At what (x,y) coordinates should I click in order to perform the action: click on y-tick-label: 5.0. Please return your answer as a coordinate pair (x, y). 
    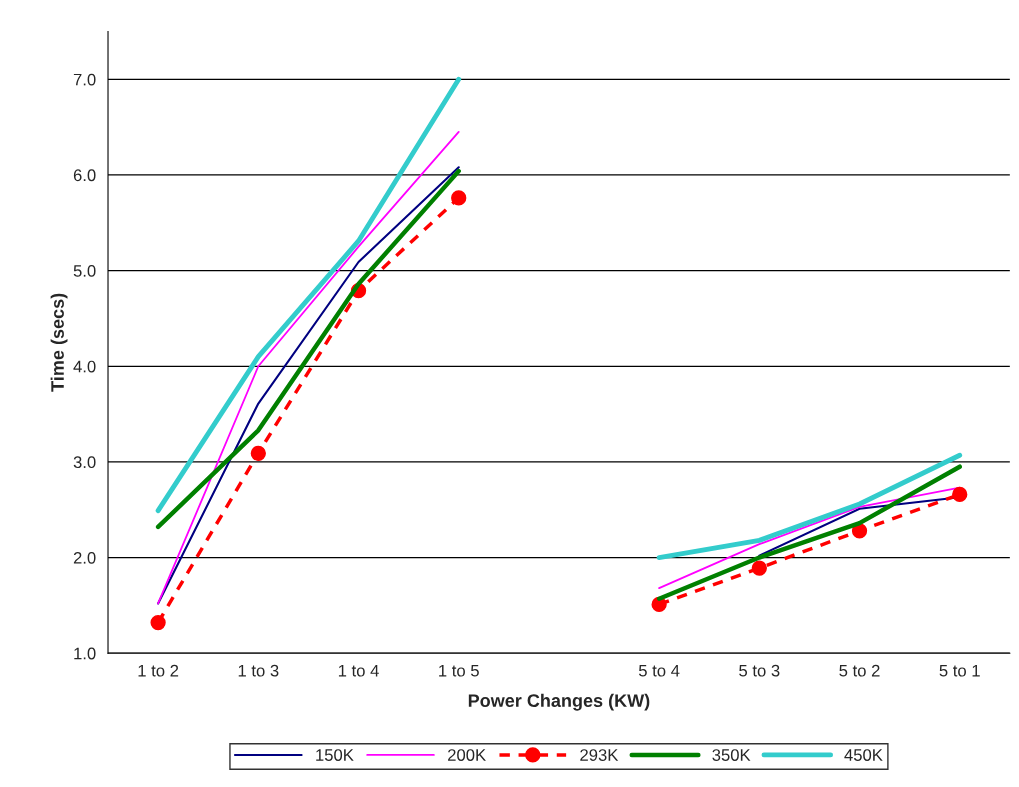
    Looking at the image, I should click on (84, 271).